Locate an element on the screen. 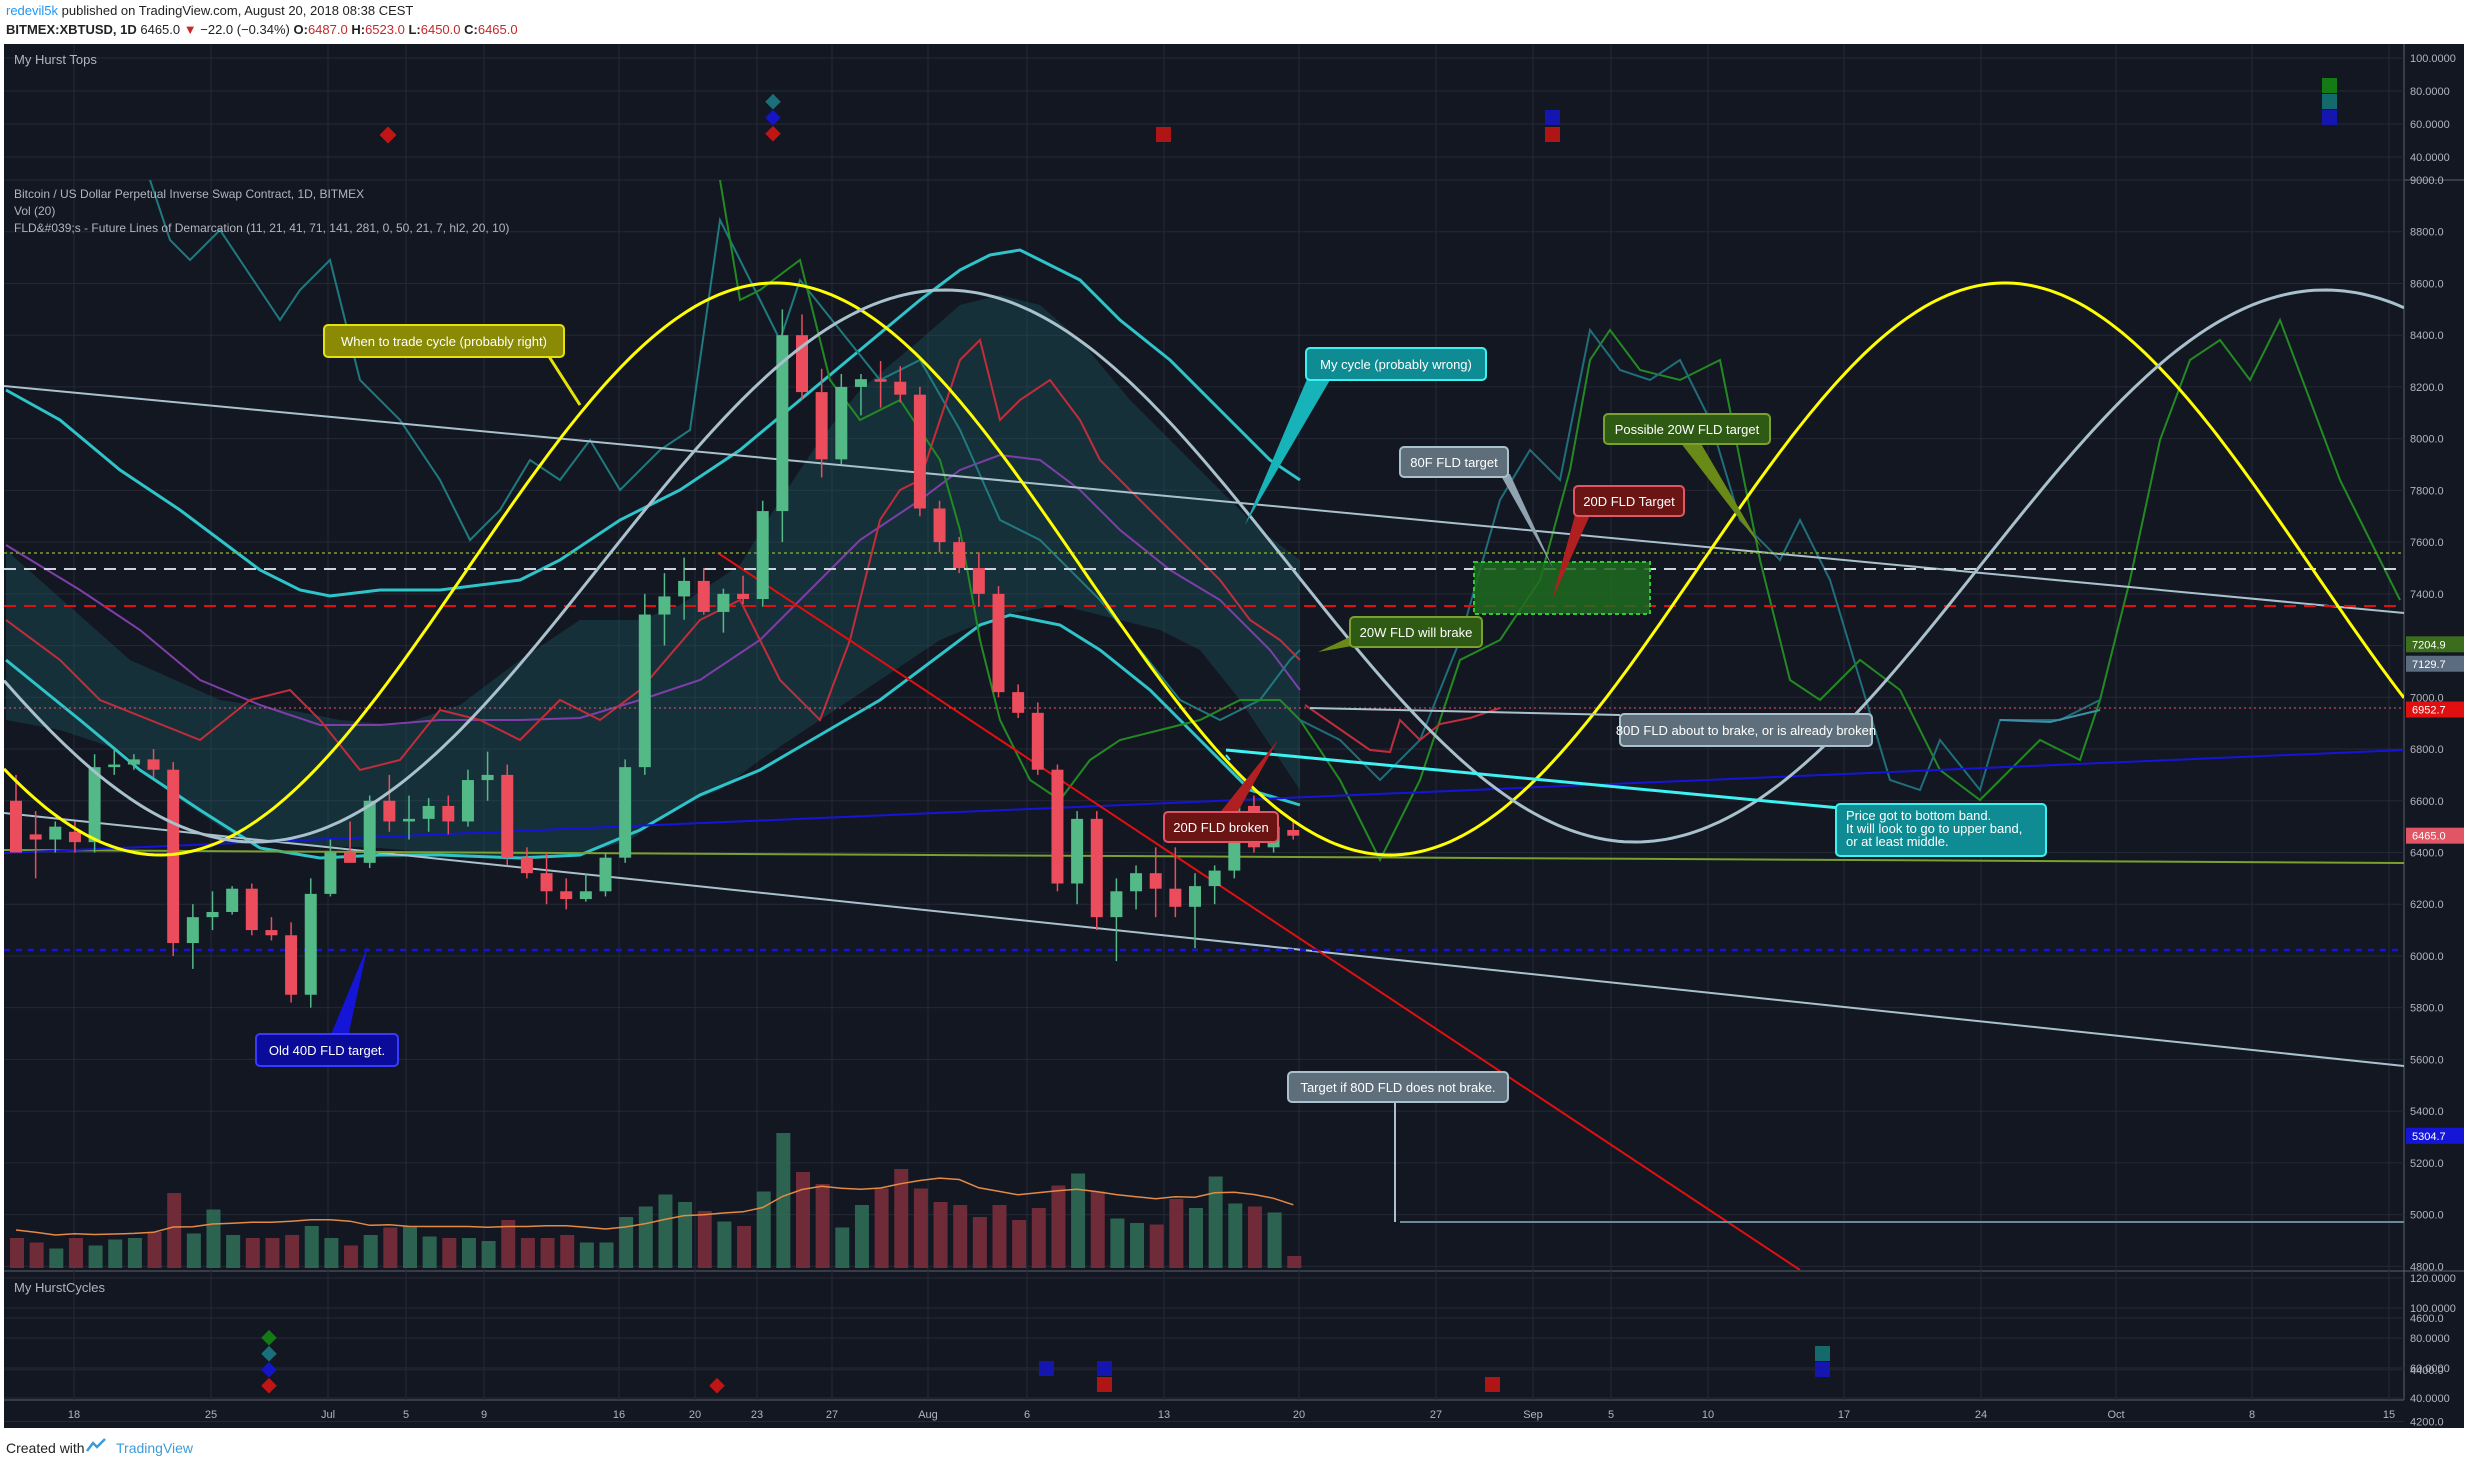  time-tick-label: 13 is located at coordinates (1164, 1415).